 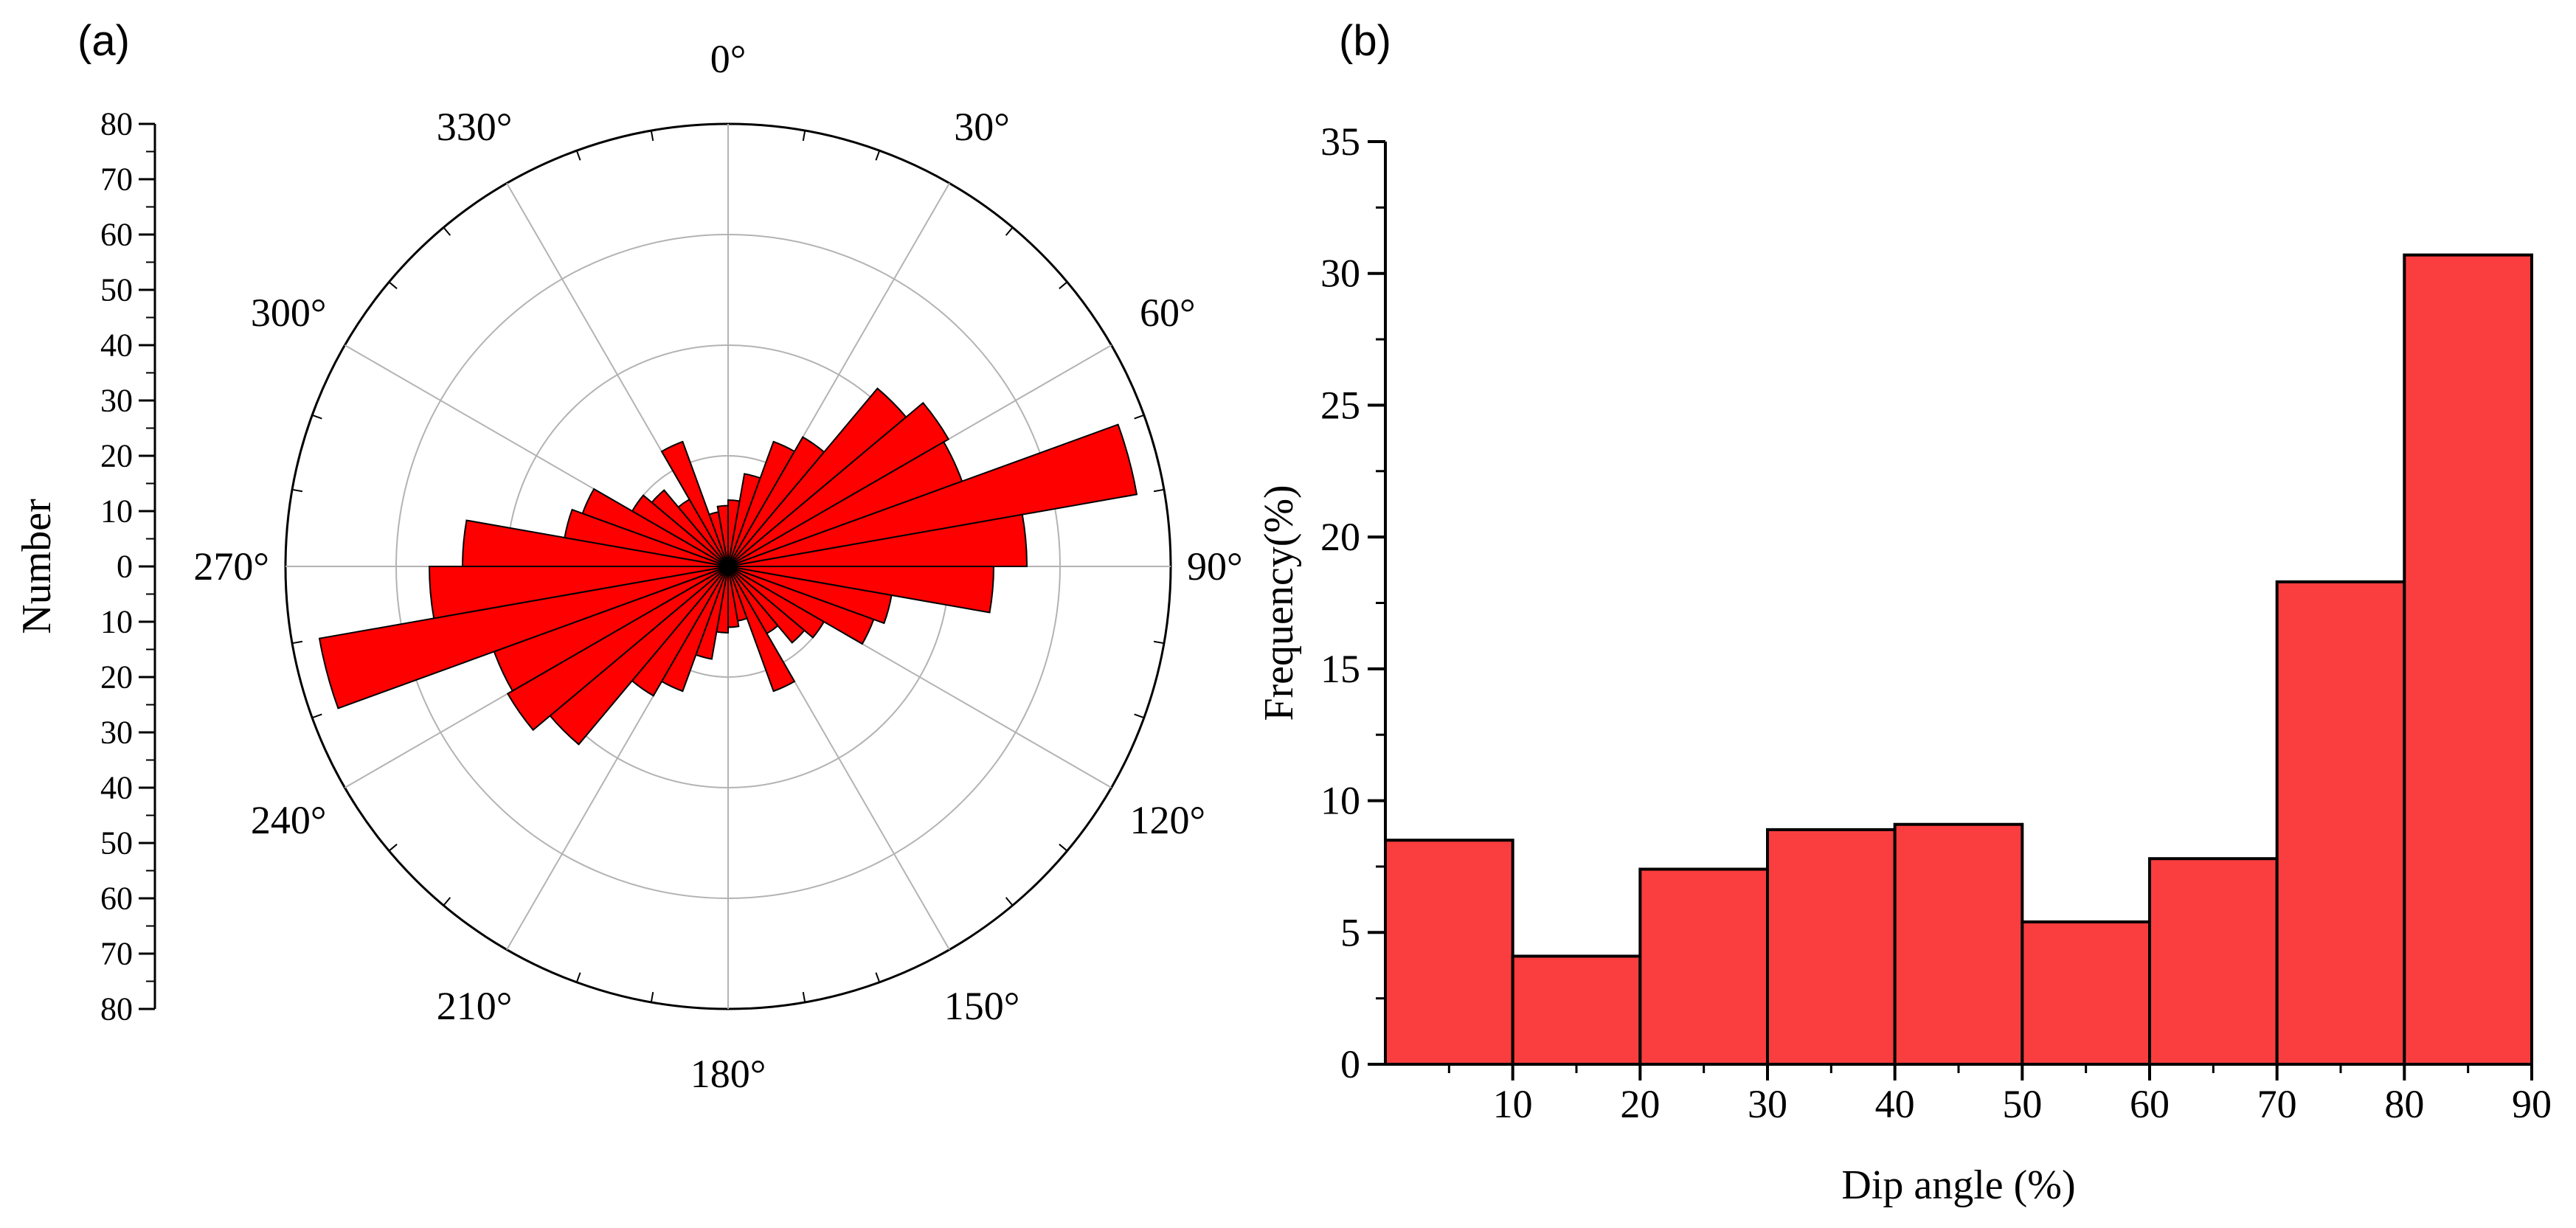 I want to click on x-tick-label: 40, so click(x=1895, y=1104).